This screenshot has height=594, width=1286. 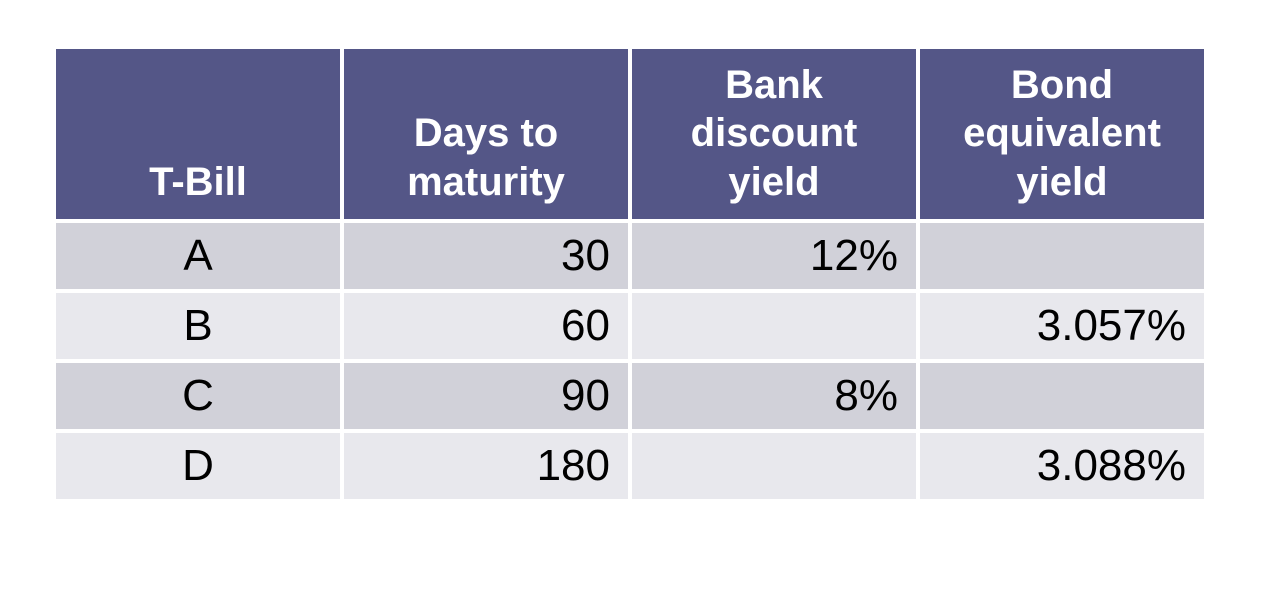 What do you see at coordinates (486, 396) in the screenshot?
I see `cell-days-to-maturity: 90` at bounding box center [486, 396].